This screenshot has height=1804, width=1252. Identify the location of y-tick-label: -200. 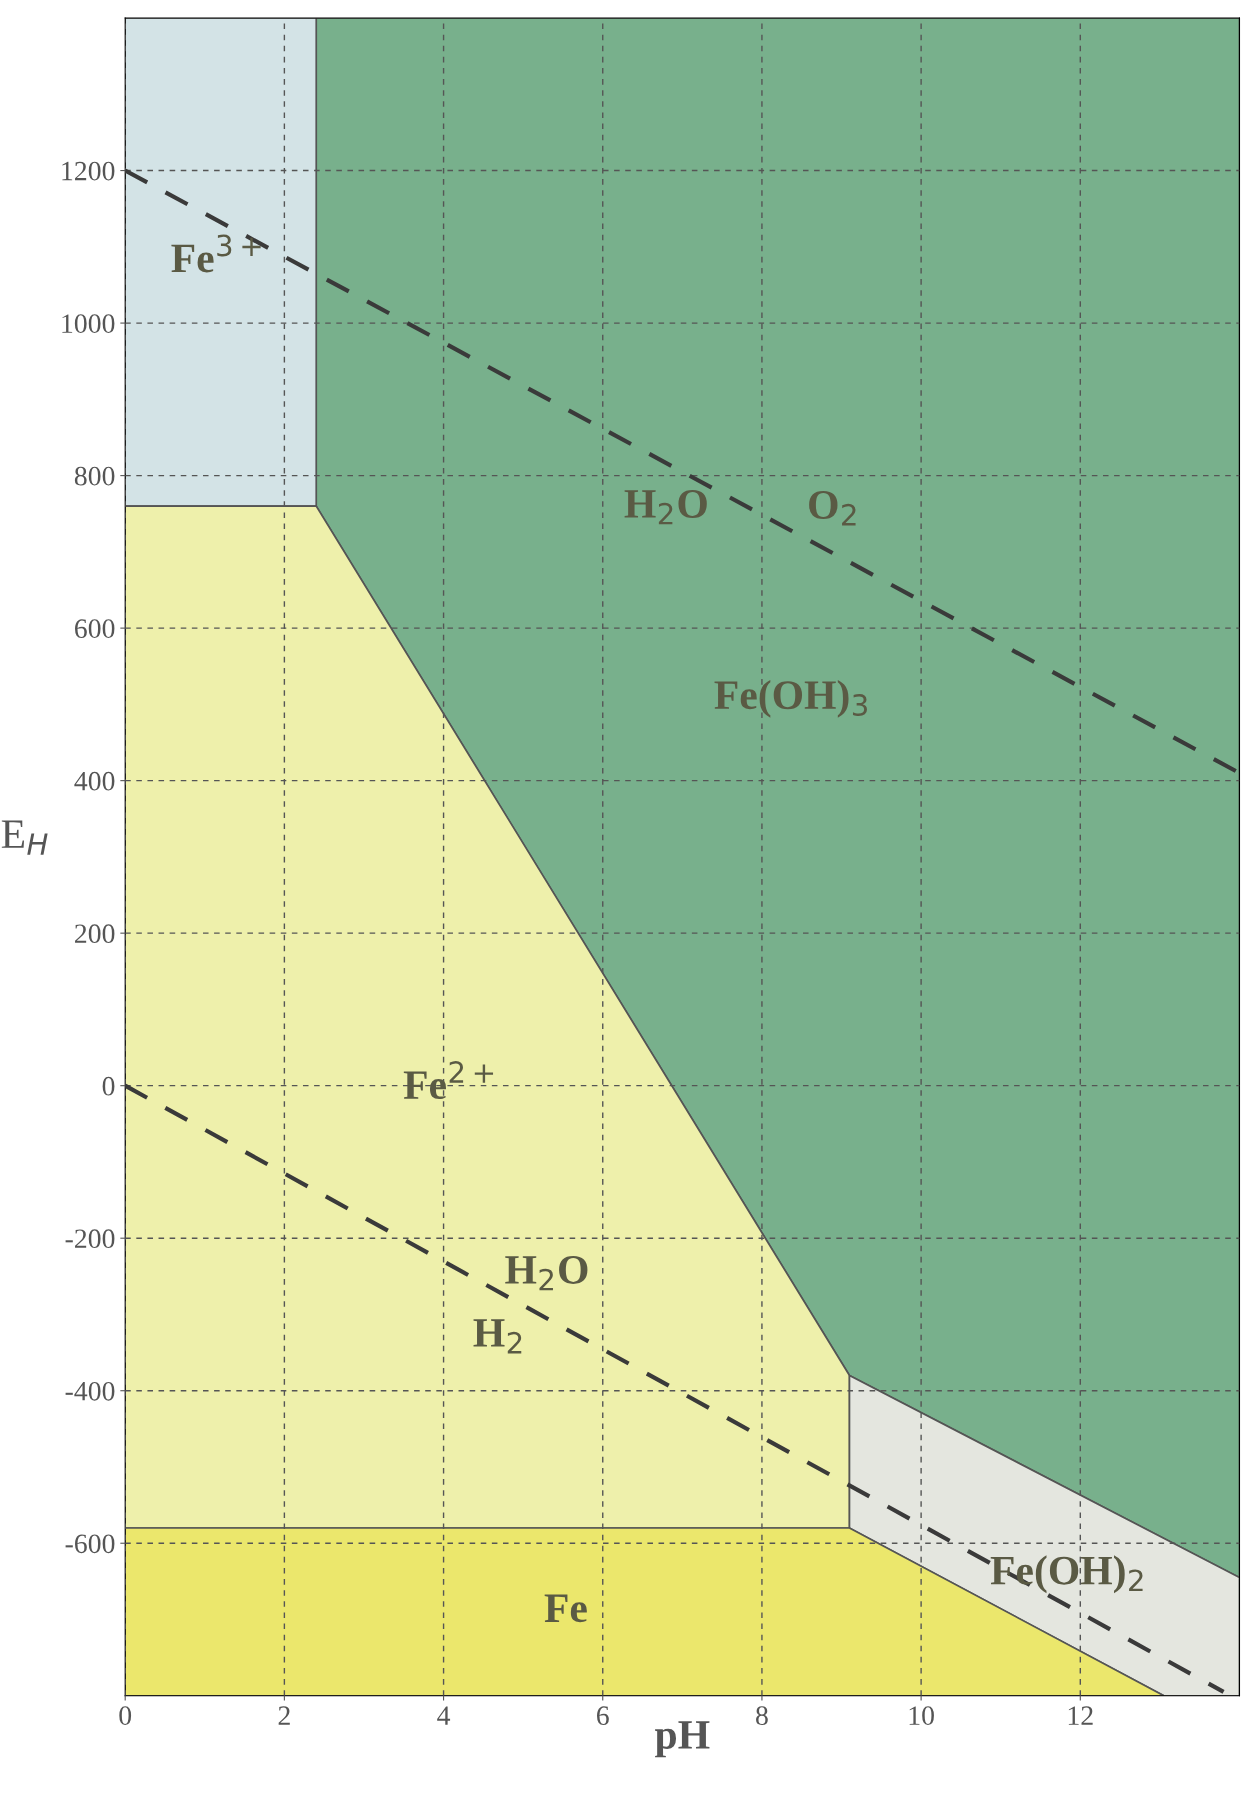
(90, 1239).